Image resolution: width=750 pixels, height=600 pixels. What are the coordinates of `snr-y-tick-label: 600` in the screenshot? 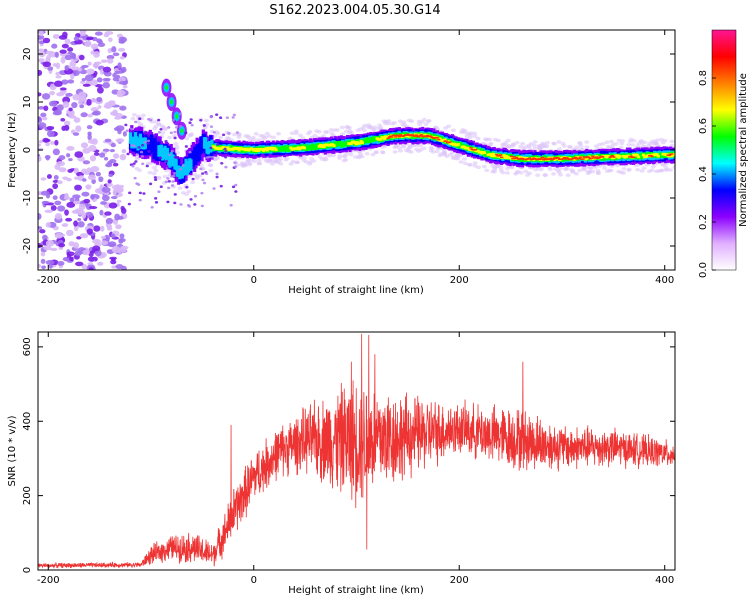 It's located at (27, 346).